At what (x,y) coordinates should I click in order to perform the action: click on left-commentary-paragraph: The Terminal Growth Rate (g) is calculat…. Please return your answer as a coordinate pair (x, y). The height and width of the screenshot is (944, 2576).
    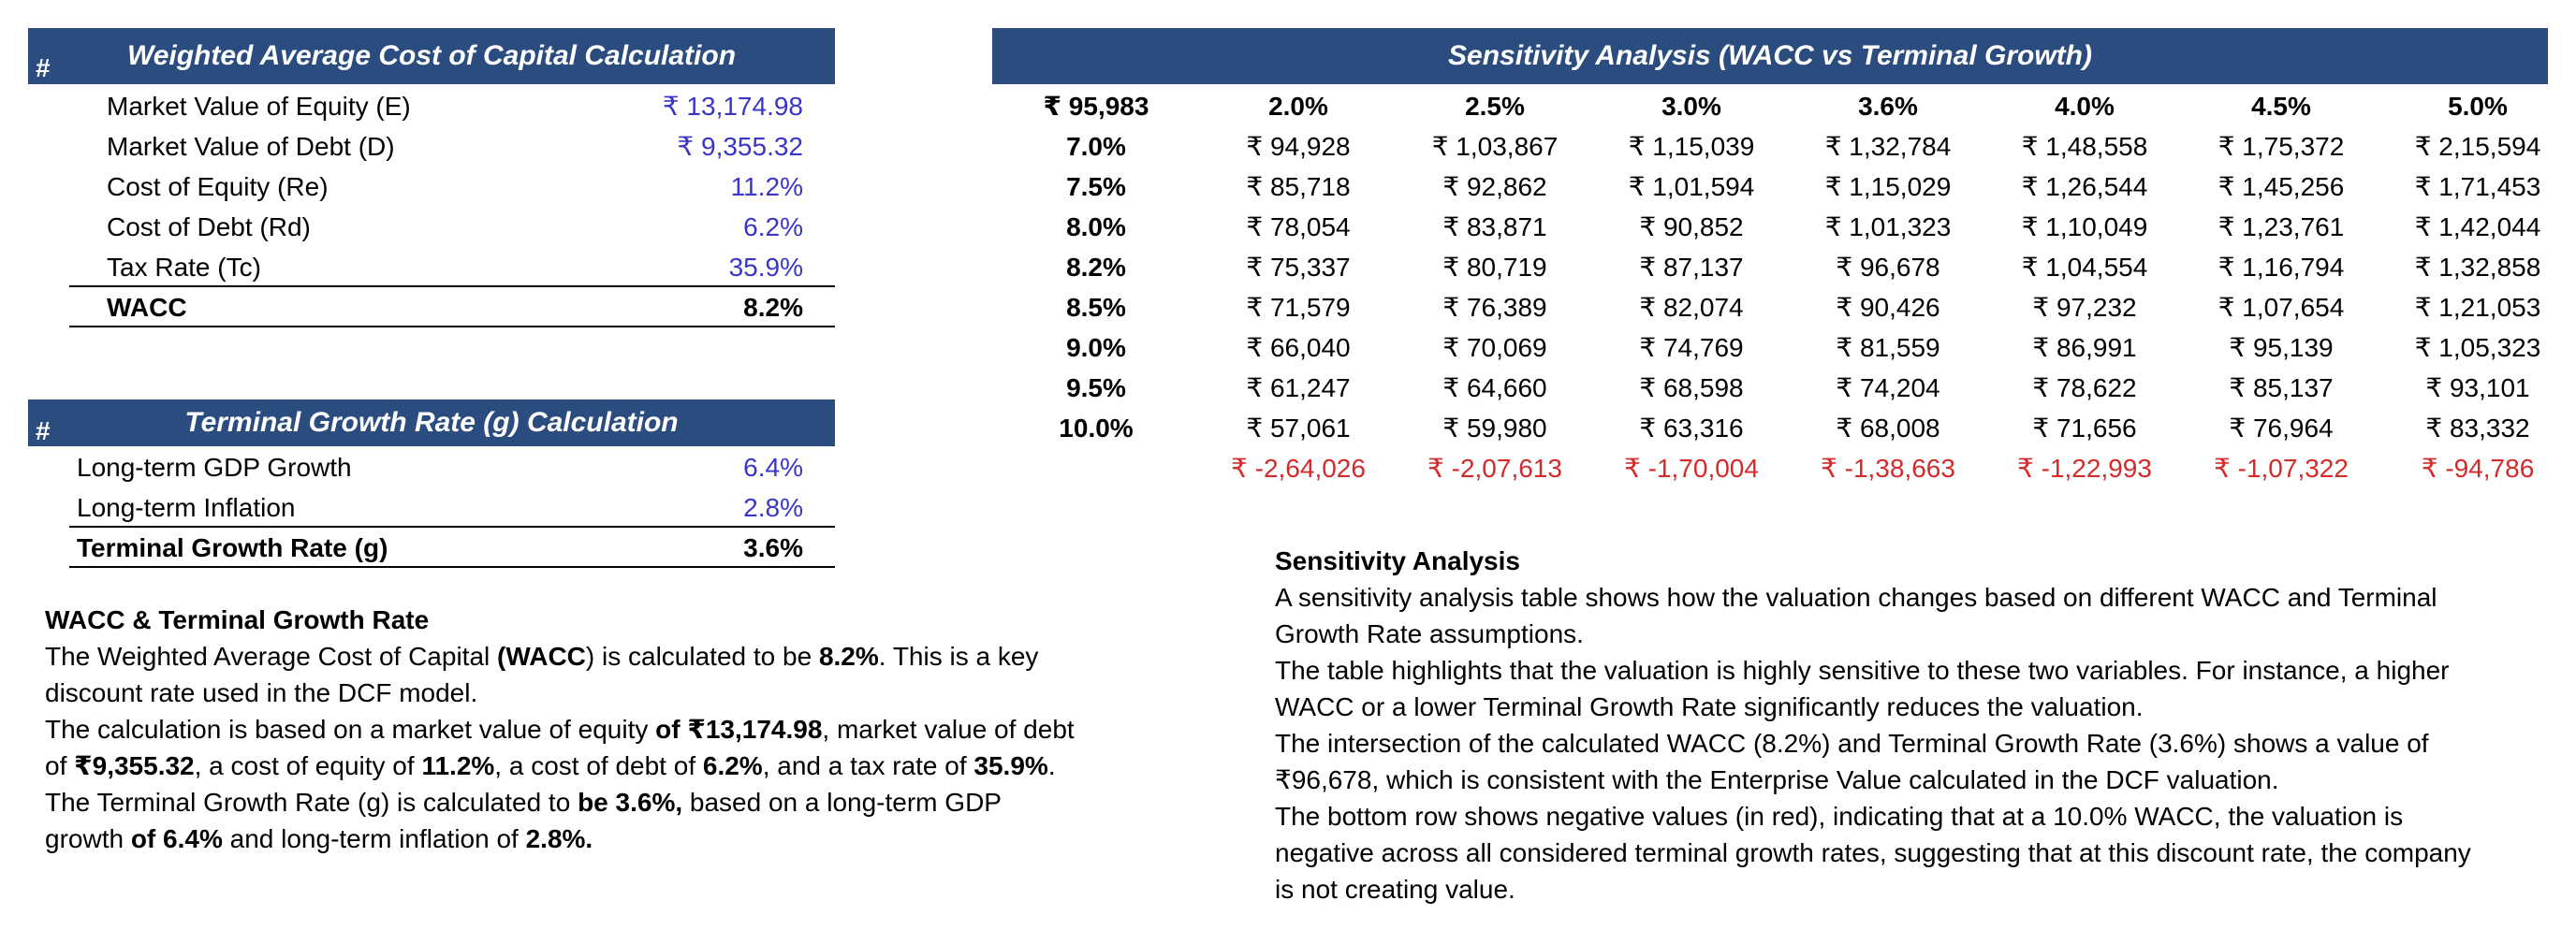
    Looking at the image, I should click on (523, 820).